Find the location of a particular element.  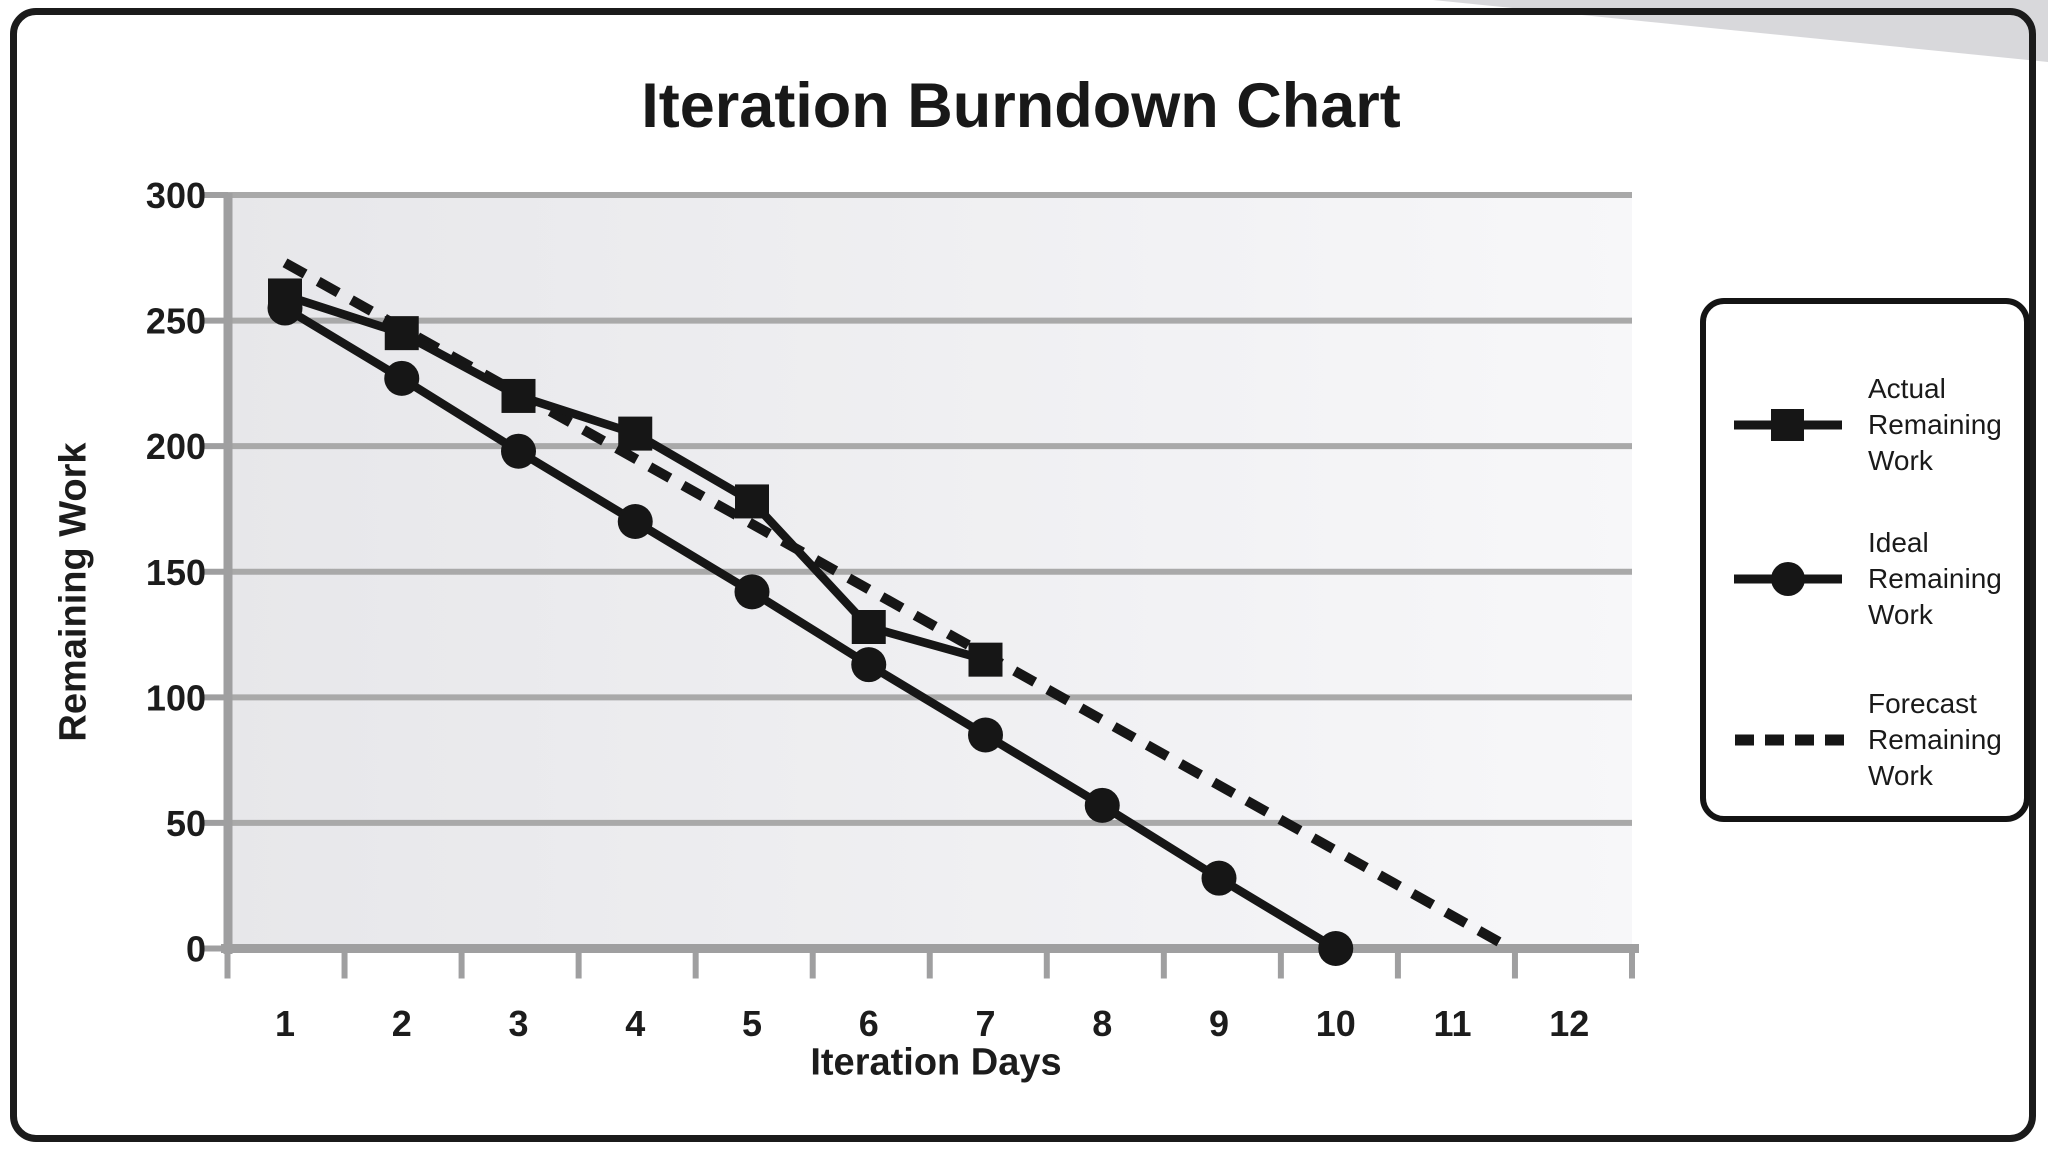

x-axis-ticks is located at coordinates (929, 965).